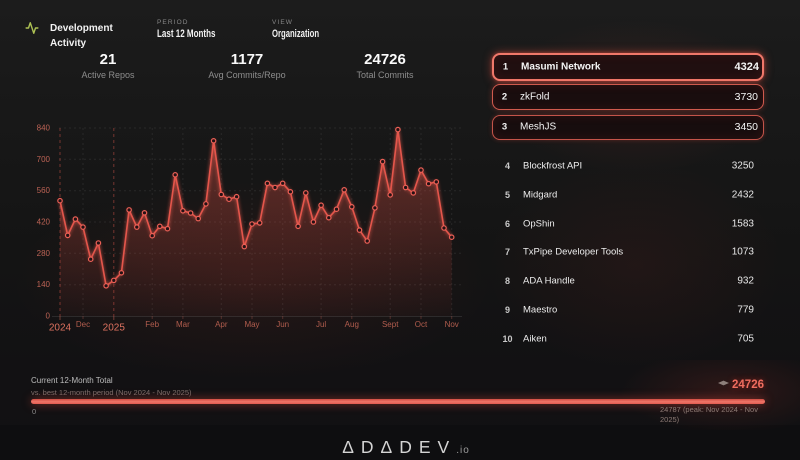 The image size is (800, 460). Describe the element at coordinates (452, 324) in the screenshot. I see `svg-text: Nov` at that location.